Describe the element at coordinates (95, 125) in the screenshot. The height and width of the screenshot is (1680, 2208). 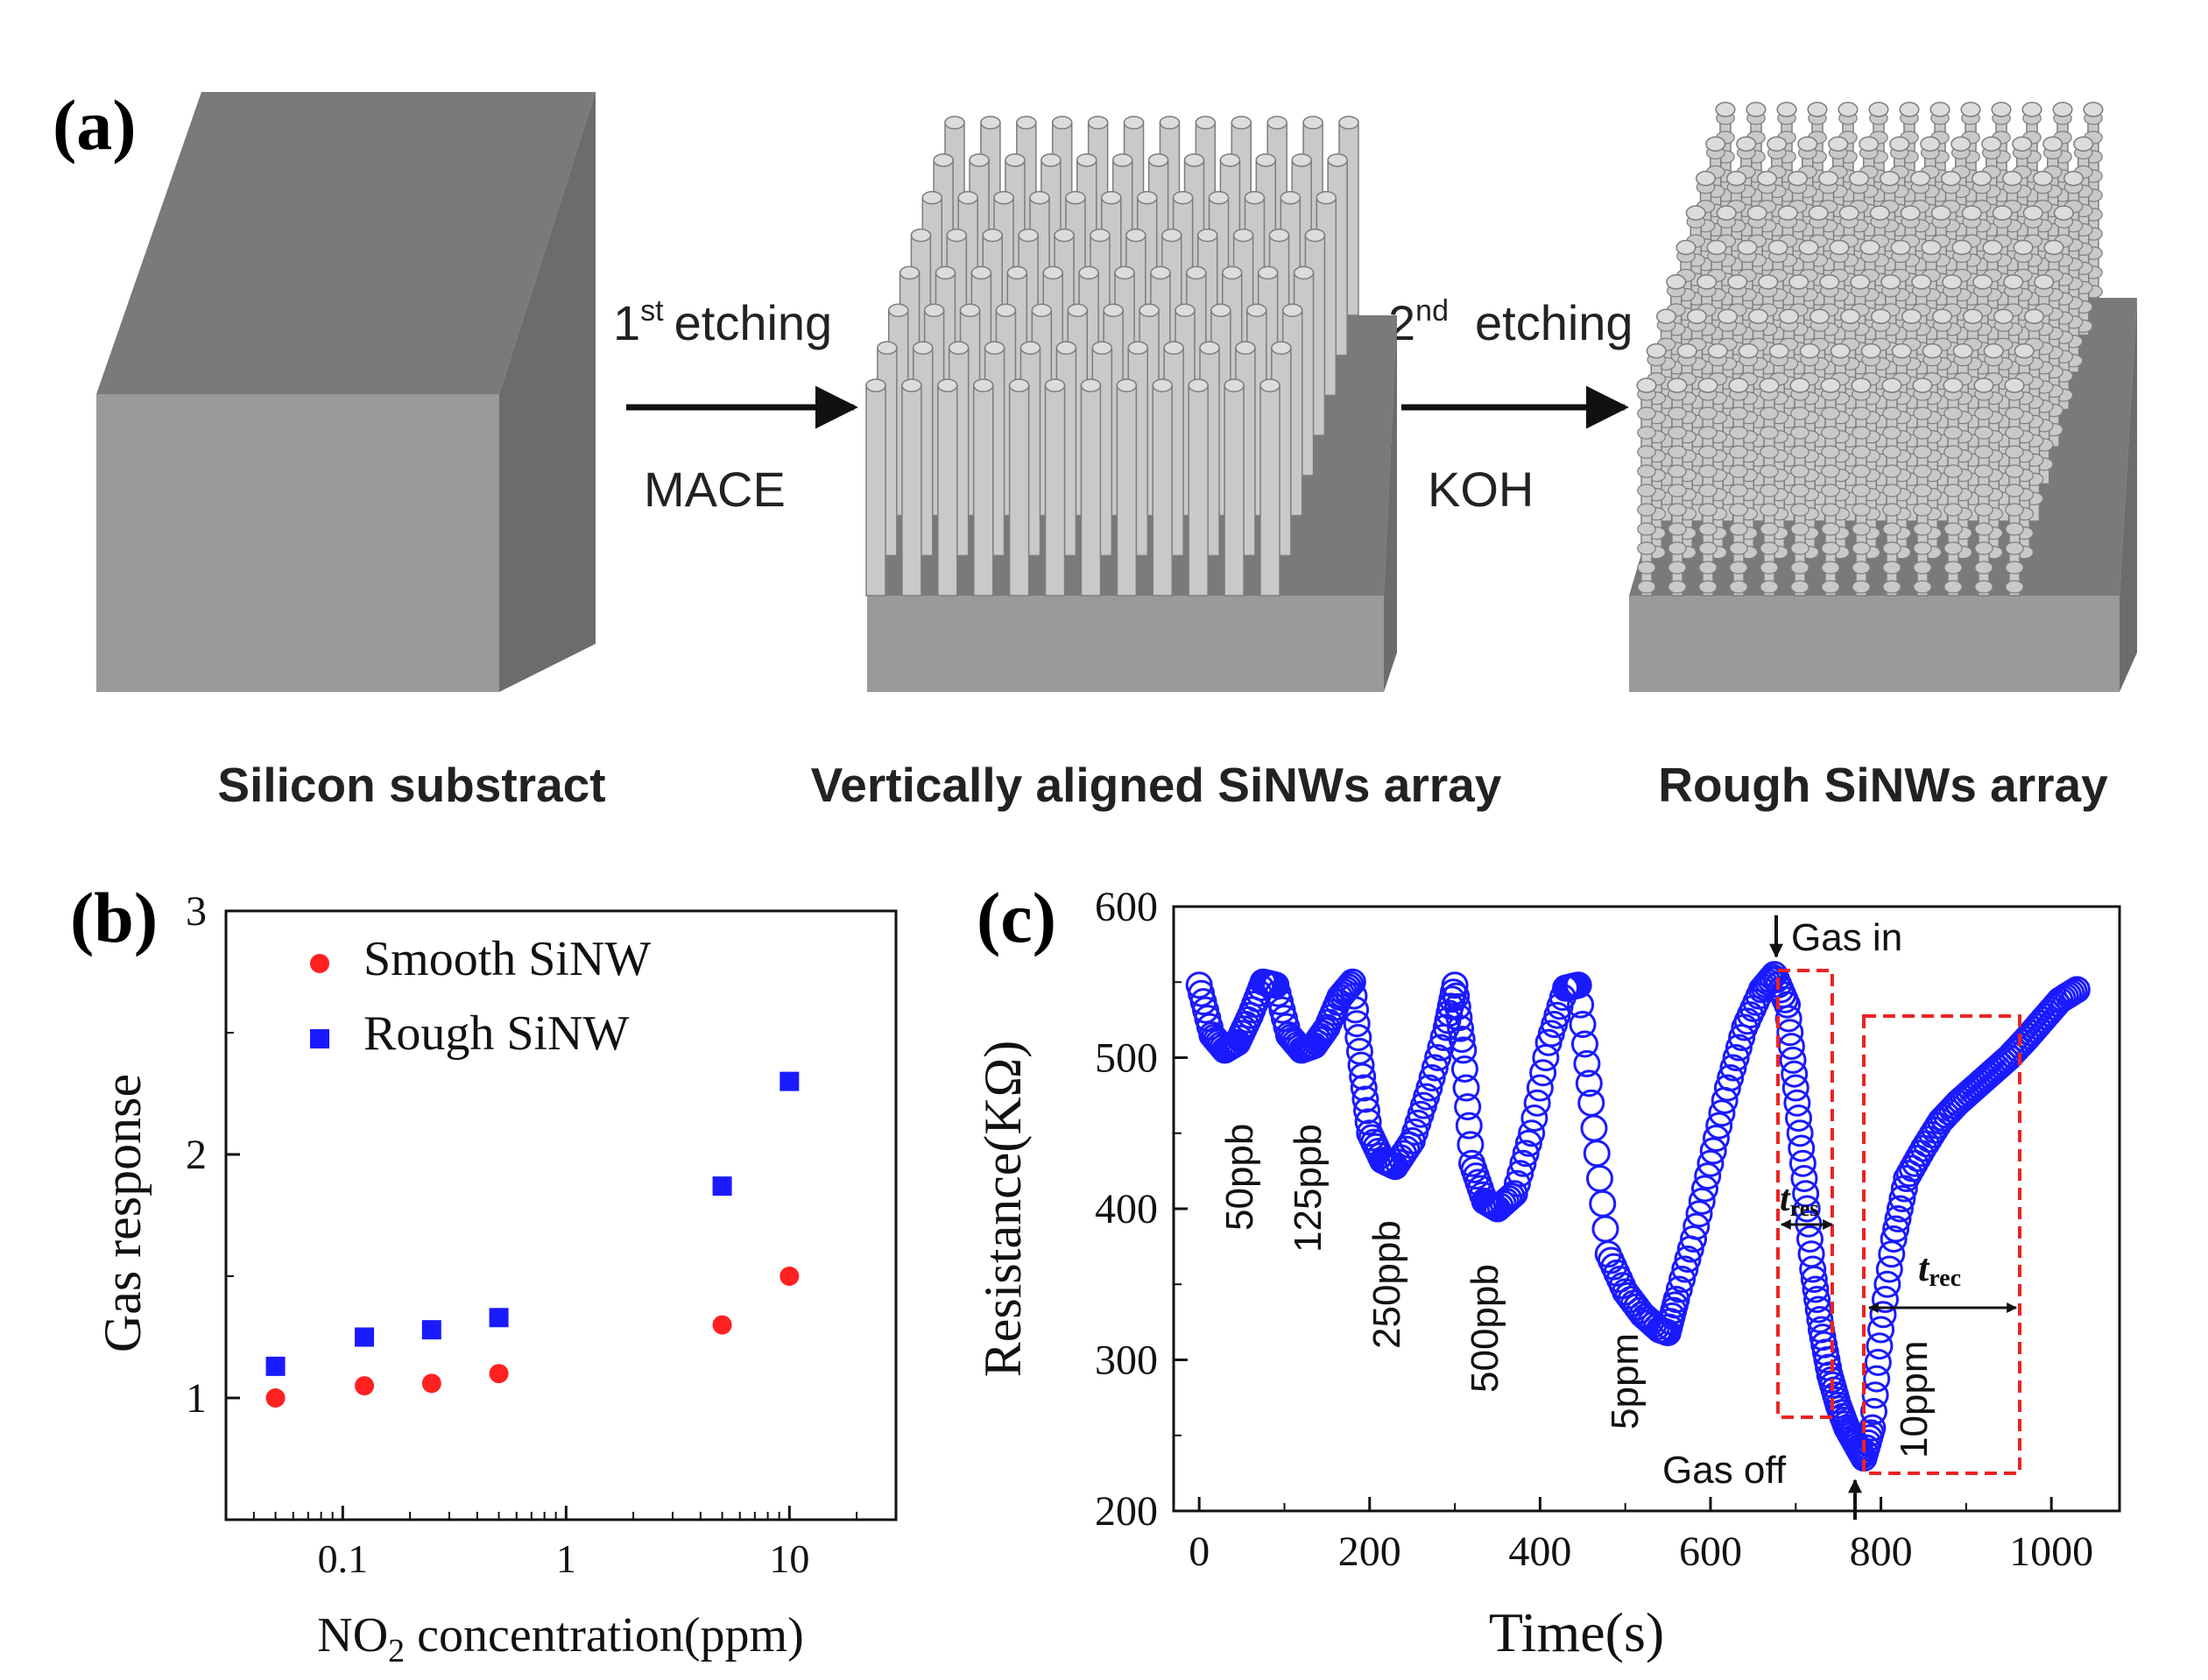
I see `panel-a-label: (a)` at that location.